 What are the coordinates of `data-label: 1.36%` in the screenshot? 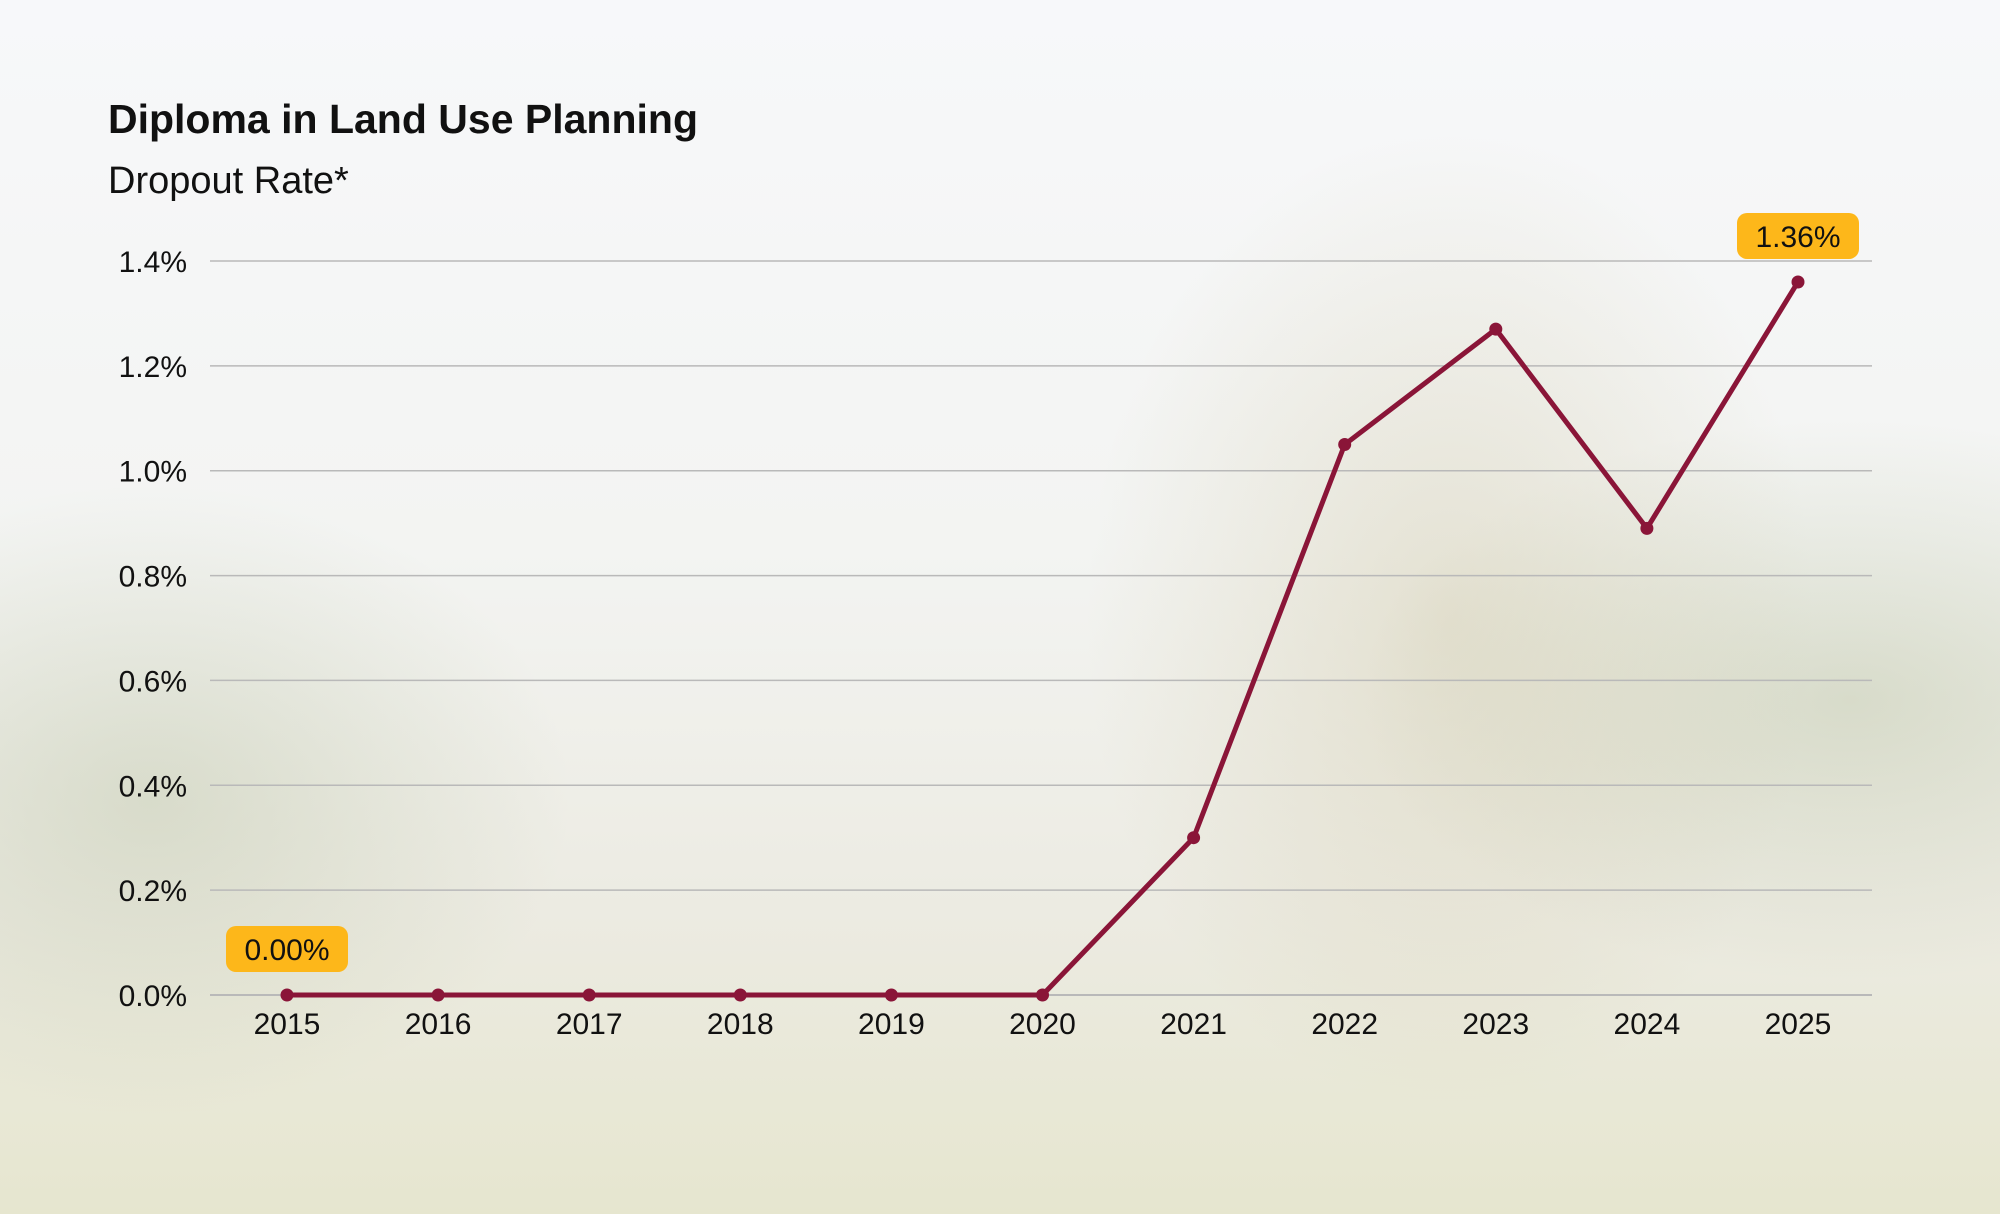 It's located at (1797, 237).